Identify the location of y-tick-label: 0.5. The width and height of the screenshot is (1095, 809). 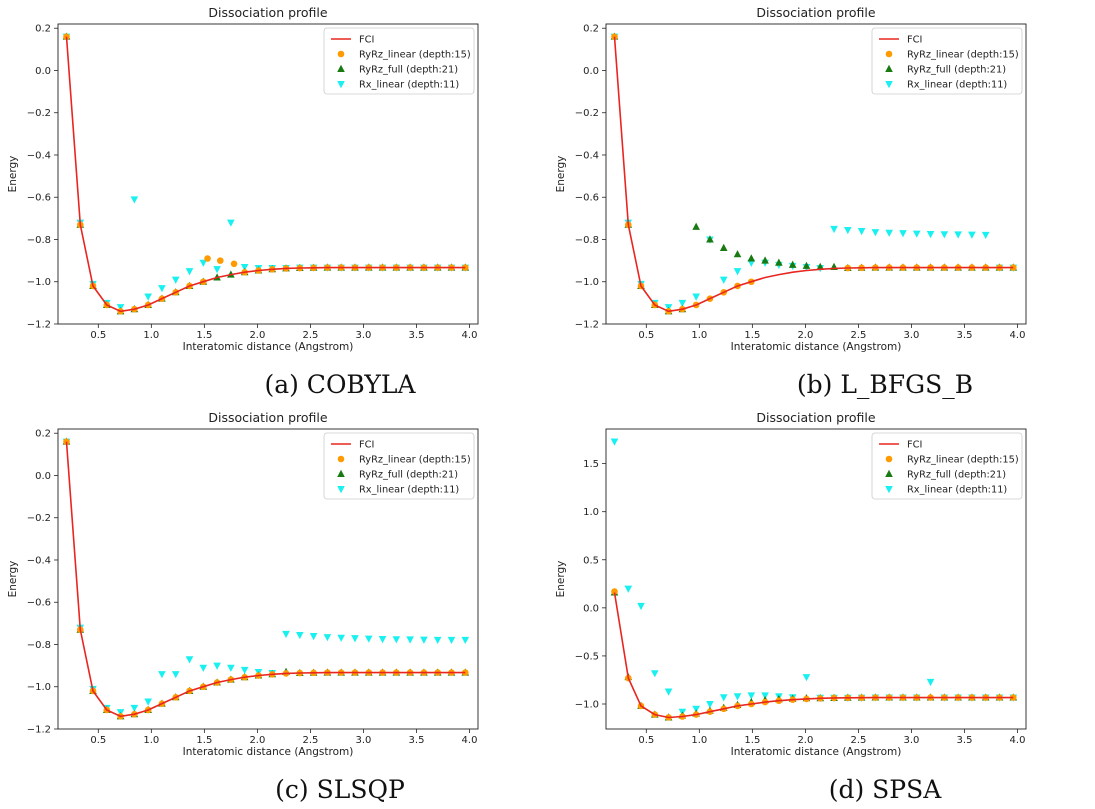
(591, 560).